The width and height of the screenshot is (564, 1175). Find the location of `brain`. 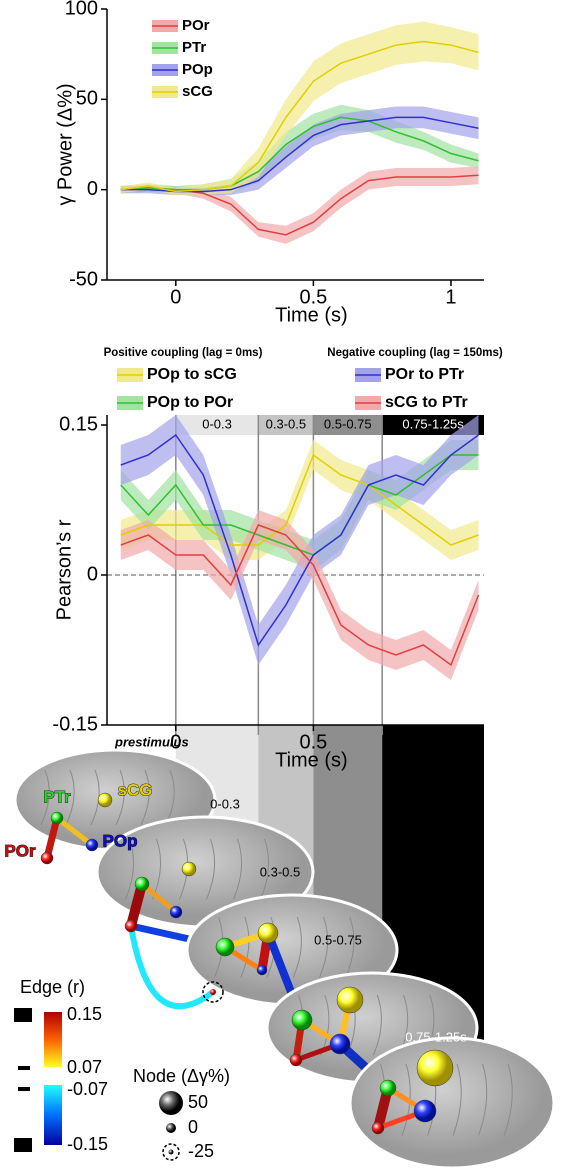

brain is located at coordinates (452, 1103).